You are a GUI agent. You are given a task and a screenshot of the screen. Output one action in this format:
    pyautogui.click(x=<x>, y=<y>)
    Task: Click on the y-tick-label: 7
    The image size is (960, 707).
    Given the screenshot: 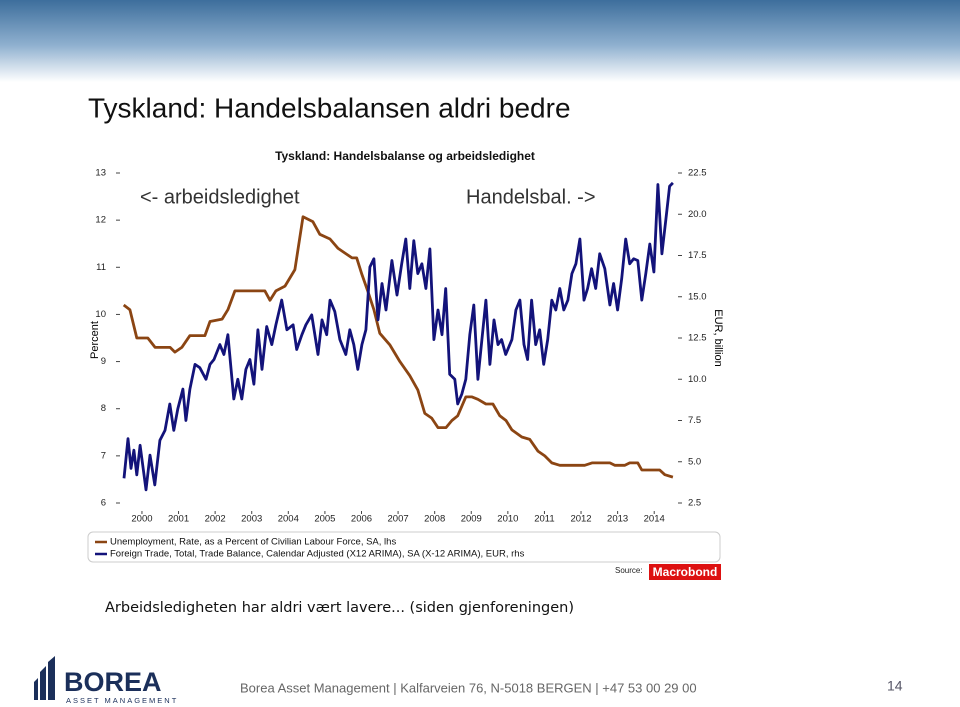 What is the action you would take?
    pyautogui.click(x=103, y=455)
    